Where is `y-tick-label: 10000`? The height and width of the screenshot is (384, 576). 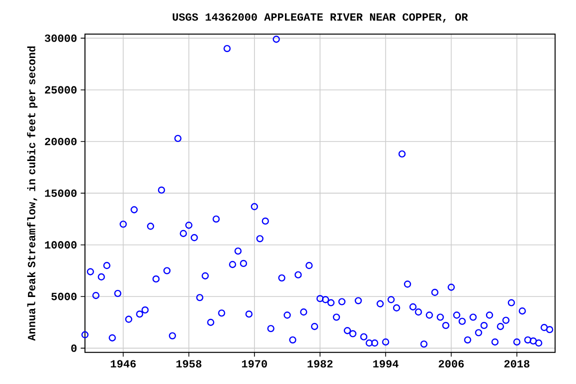 y-tick-label: 10000 is located at coordinates (61, 245).